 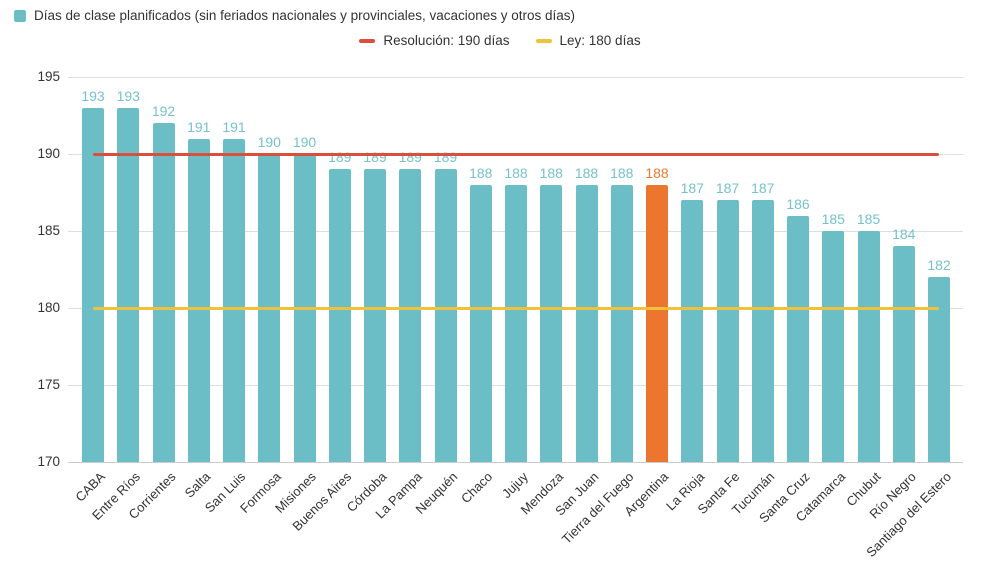 What do you see at coordinates (477, 488) in the screenshot?
I see `x-axis-label: Chaco` at bounding box center [477, 488].